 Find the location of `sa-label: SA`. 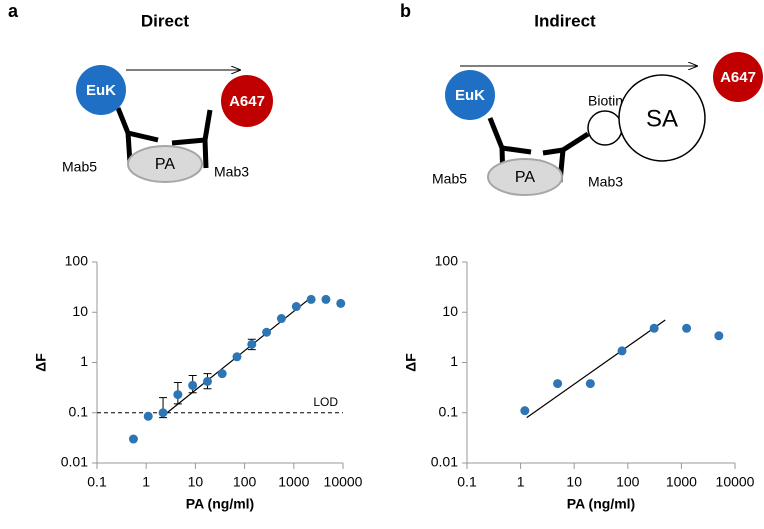

sa-label: SA is located at coordinates (662, 118).